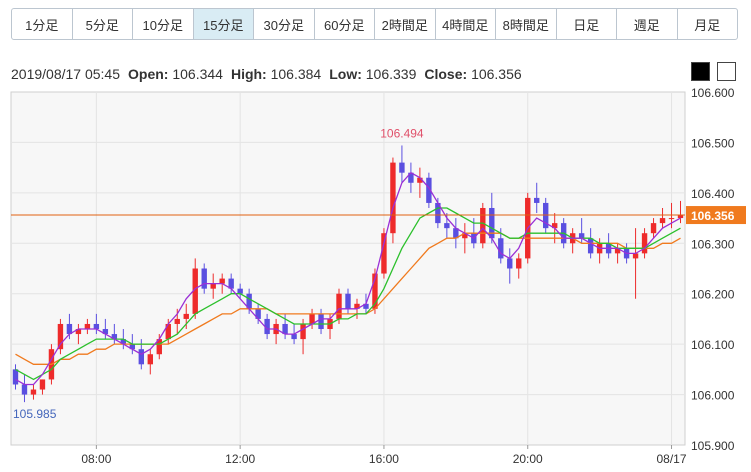 The height and width of the screenshot is (472, 751). What do you see at coordinates (384, 459) in the screenshot?
I see `x-axis-tick-label: 16:00` at bounding box center [384, 459].